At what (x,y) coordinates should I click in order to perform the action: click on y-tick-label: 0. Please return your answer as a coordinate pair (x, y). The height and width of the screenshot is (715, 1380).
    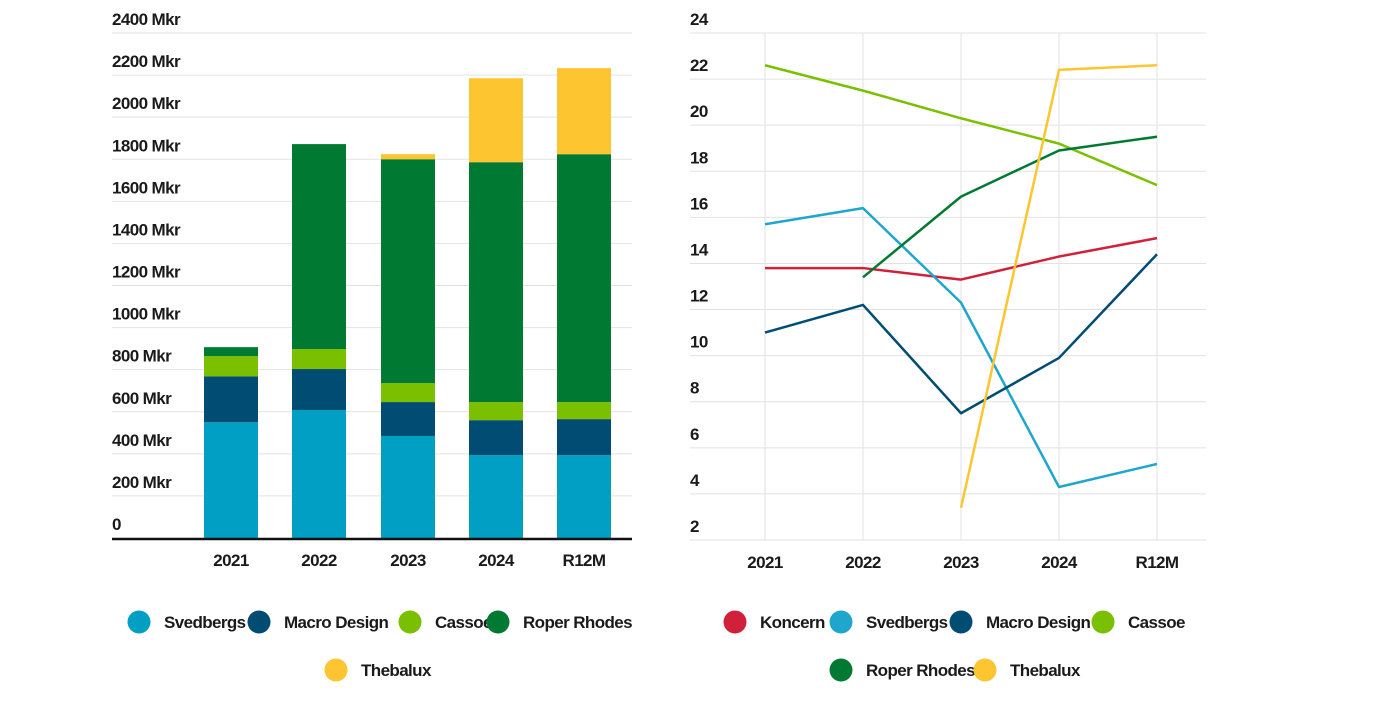
    Looking at the image, I should click on (116, 524).